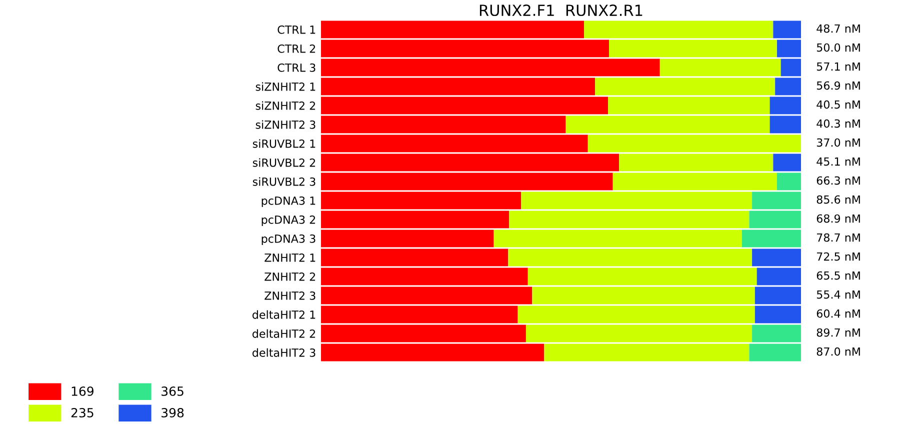  I want to click on legend-label: 365, so click(173, 391).